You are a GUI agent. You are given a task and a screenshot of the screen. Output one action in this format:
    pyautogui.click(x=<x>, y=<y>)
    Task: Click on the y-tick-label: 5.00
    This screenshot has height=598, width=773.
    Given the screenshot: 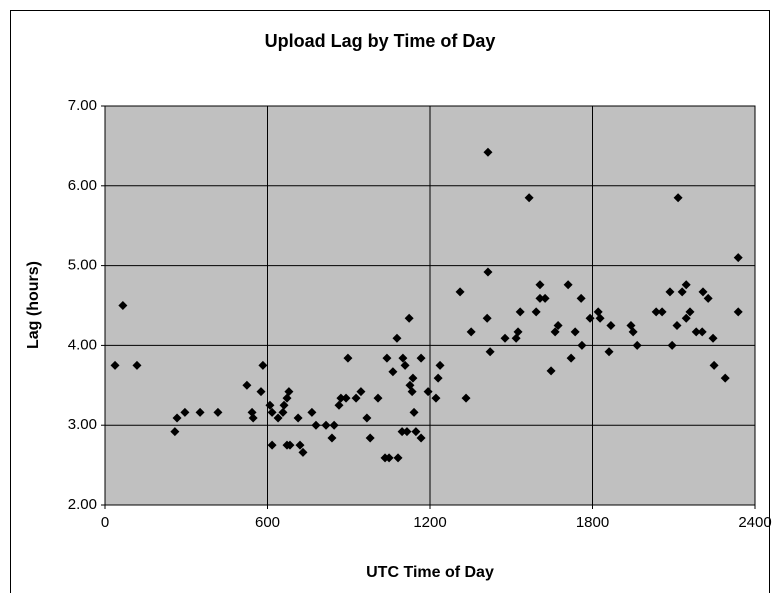 What is the action you would take?
    pyautogui.click(x=82, y=265)
    